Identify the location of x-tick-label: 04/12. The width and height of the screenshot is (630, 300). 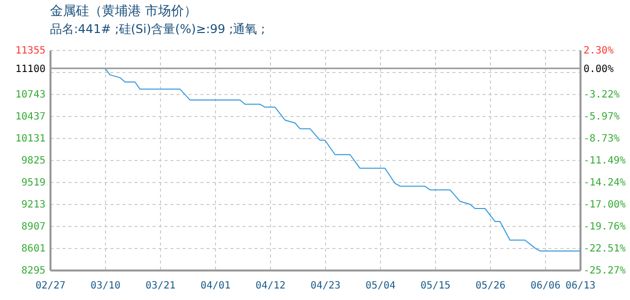
(270, 286).